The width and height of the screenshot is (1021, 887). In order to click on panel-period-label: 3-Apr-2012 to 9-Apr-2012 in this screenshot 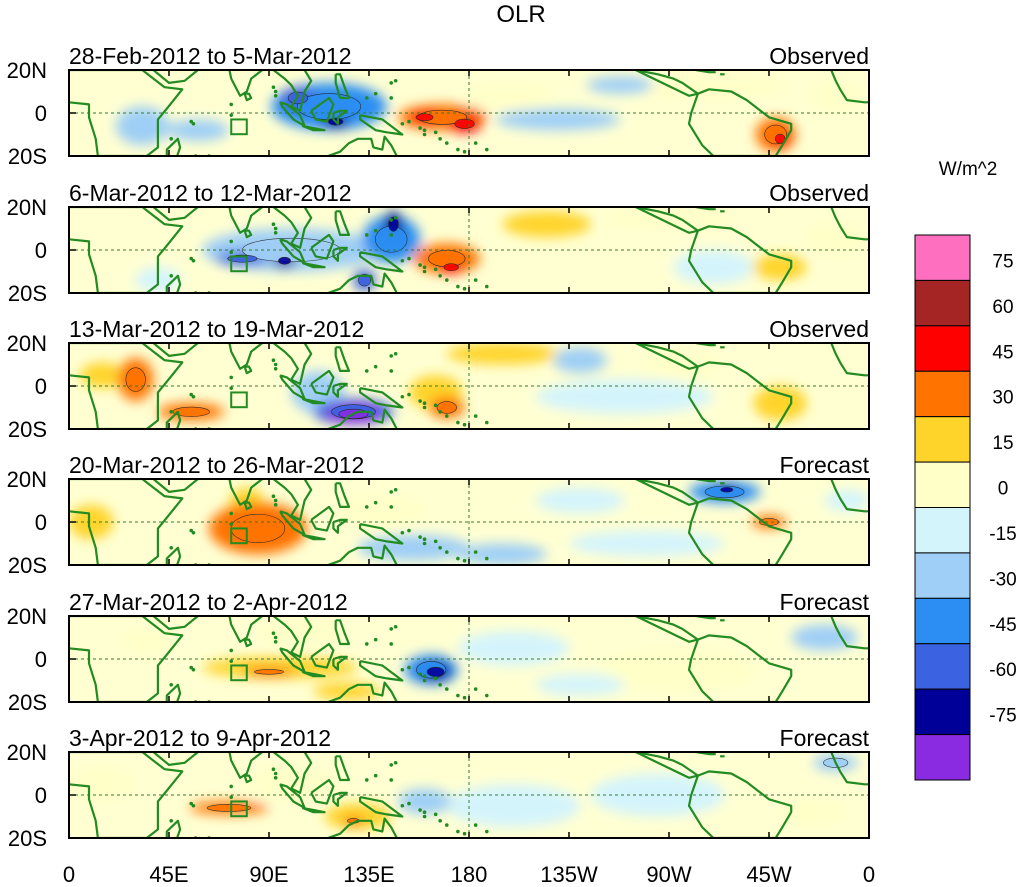, I will do `click(200, 738)`.